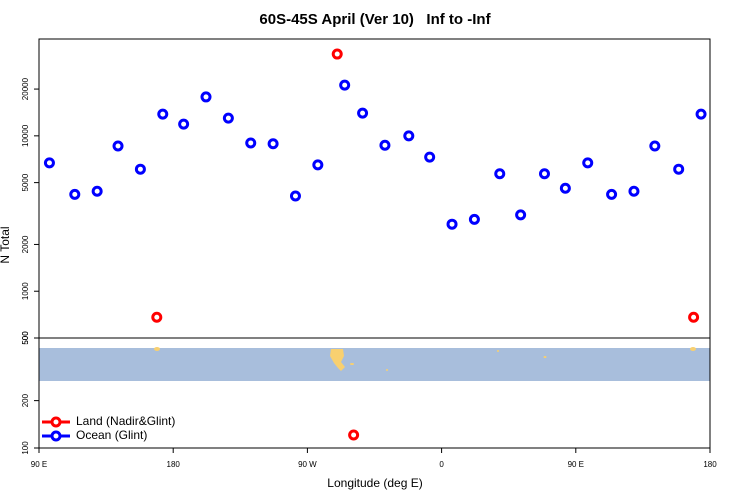 The width and height of the screenshot is (750, 500). I want to click on ocean-band, so click(374, 364).